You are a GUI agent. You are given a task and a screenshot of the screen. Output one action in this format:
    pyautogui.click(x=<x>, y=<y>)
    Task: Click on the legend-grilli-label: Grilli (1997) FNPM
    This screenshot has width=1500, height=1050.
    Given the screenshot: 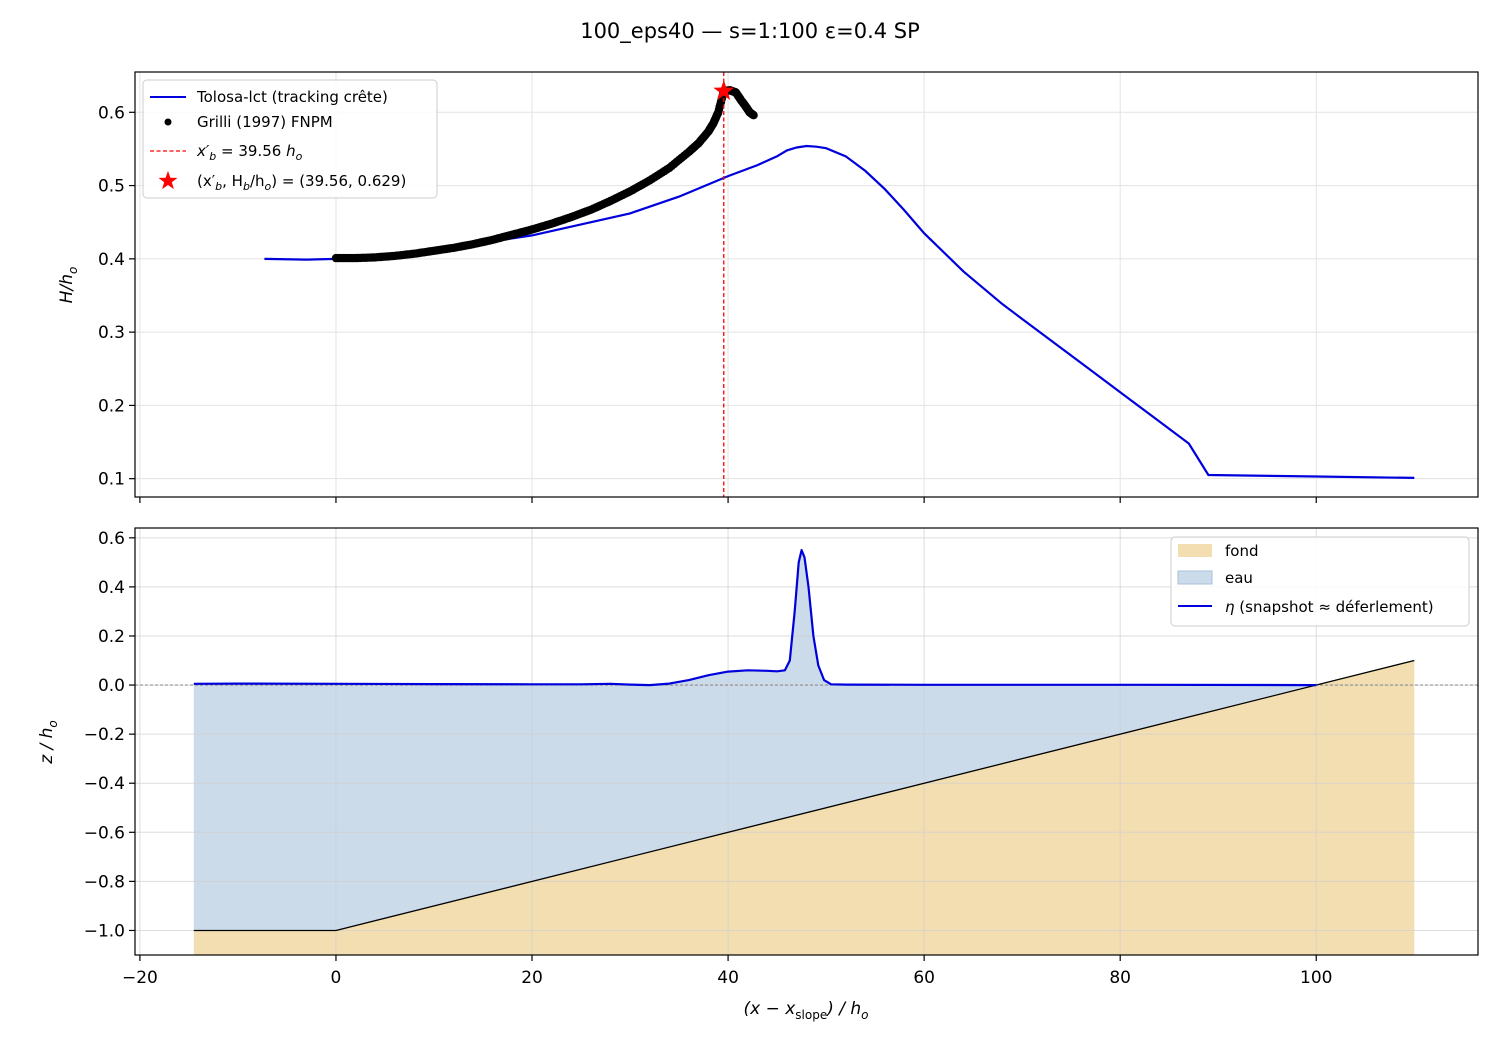 What is the action you would take?
    pyautogui.click(x=265, y=122)
    